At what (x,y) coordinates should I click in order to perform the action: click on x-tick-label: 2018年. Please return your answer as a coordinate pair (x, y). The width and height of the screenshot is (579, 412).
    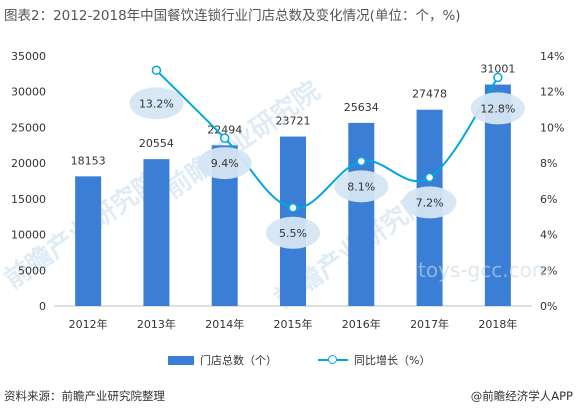
    Looking at the image, I should click on (497, 324).